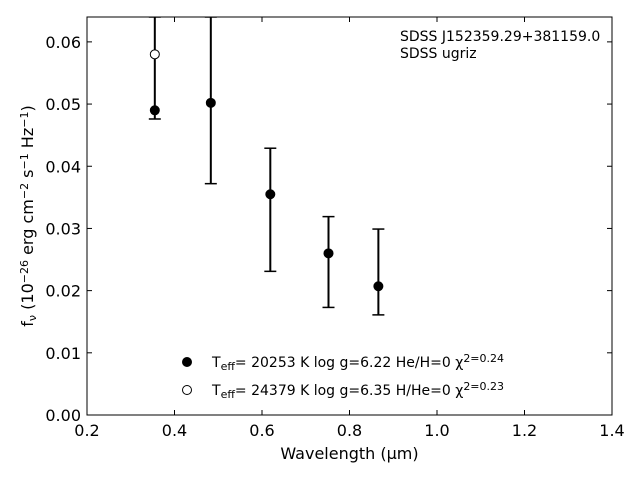  I want to click on y-tick-label: 0.05, so click(63, 104).